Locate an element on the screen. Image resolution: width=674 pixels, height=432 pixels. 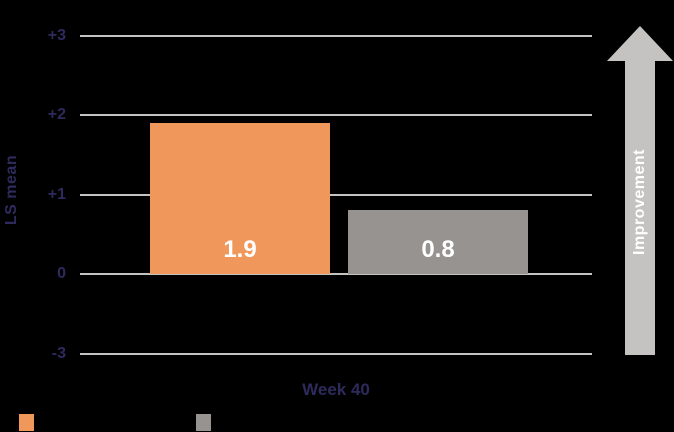
ytick-minus3: -3 is located at coordinates (58, 353).